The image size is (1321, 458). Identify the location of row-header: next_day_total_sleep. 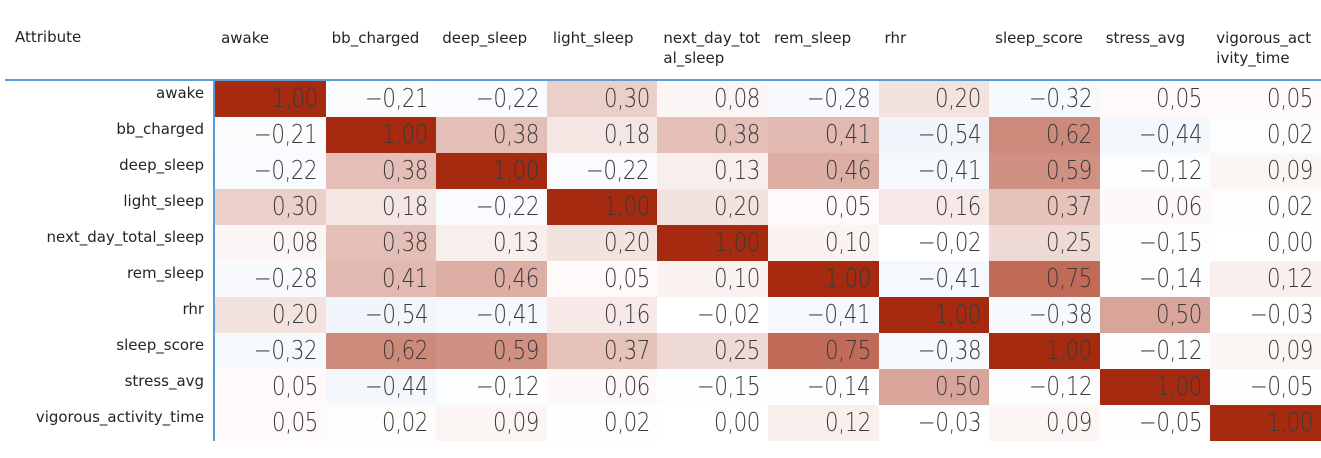
(110, 243).